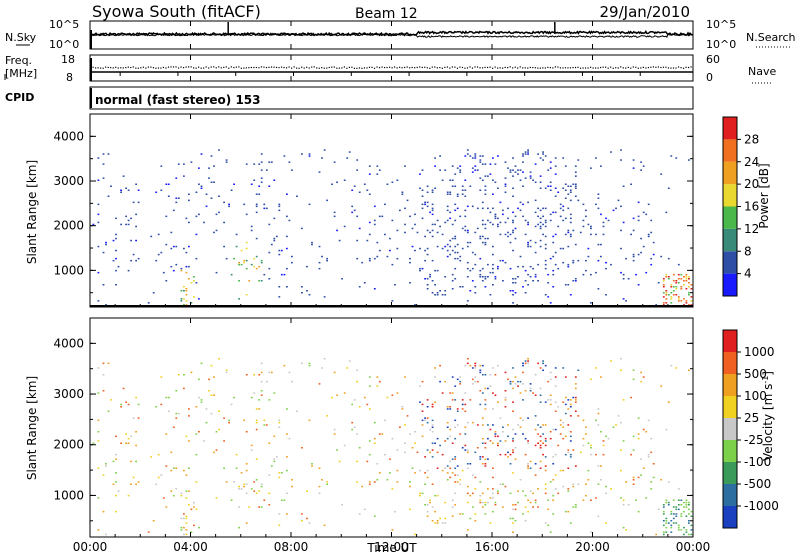  What do you see at coordinates (748, 251) in the screenshot?
I see `colorbar-tick-label: 8` at bounding box center [748, 251].